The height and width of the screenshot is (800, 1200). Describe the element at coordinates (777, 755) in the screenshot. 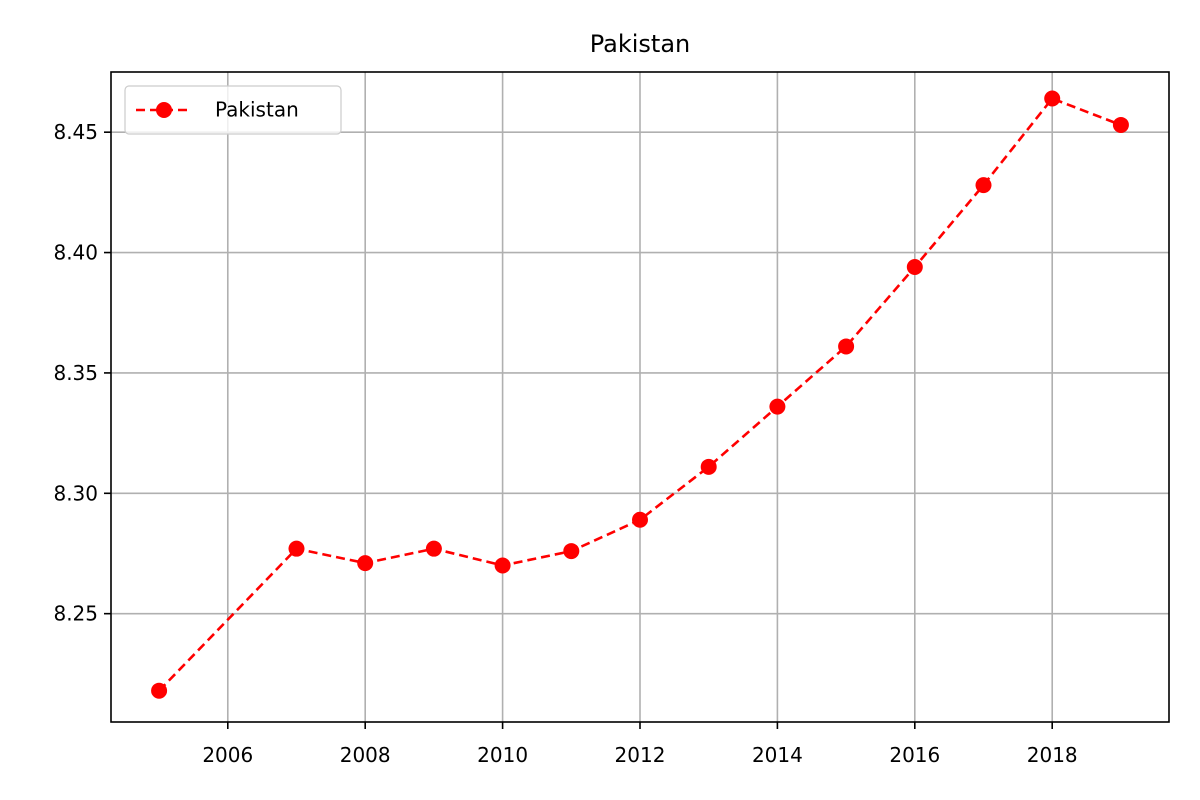

I see `x-tick-label: 2014` at that location.